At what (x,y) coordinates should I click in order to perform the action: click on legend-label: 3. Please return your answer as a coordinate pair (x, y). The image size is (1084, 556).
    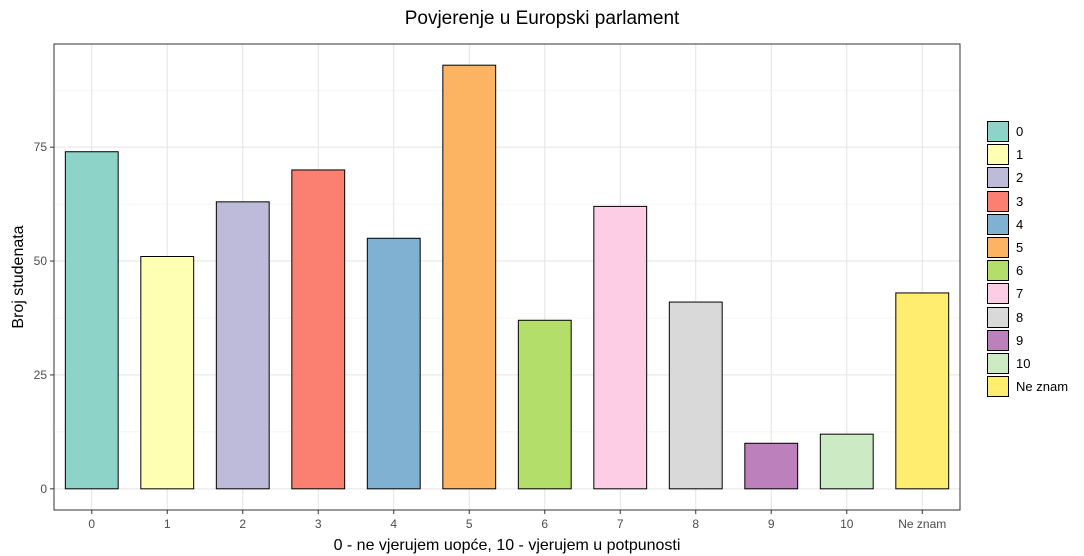
    Looking at the image, I should click on (1020, 201).